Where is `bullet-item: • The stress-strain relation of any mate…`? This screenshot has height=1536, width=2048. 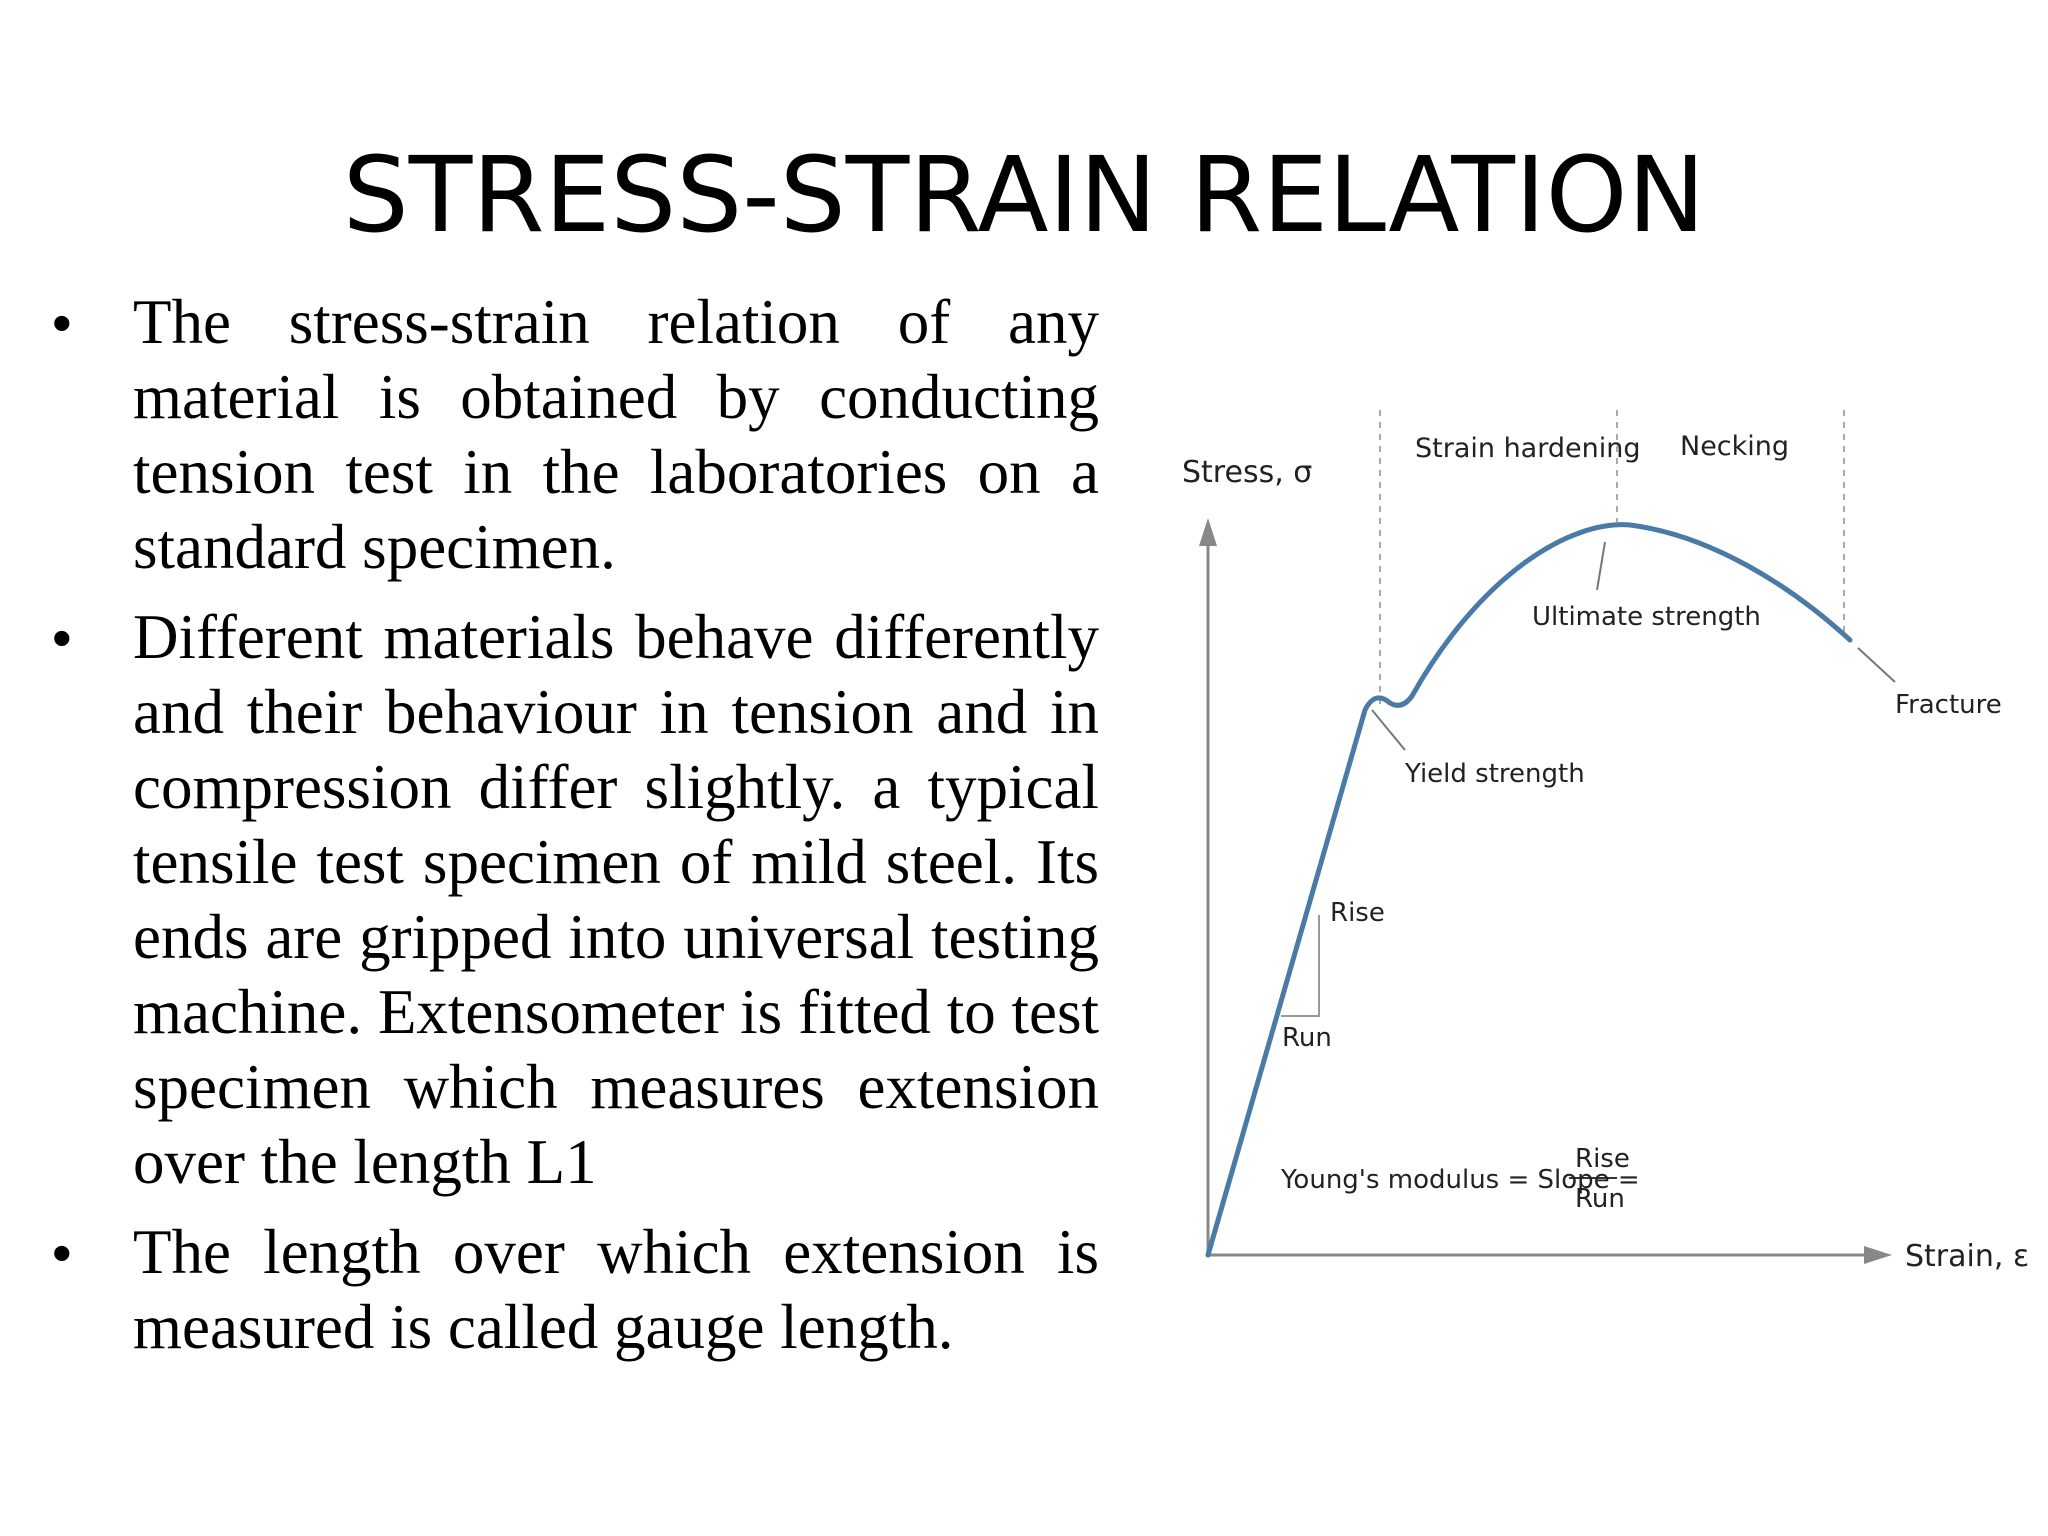
bullet-item: • The stress-strain relation of any mate… is located at coordinates (549, 435).